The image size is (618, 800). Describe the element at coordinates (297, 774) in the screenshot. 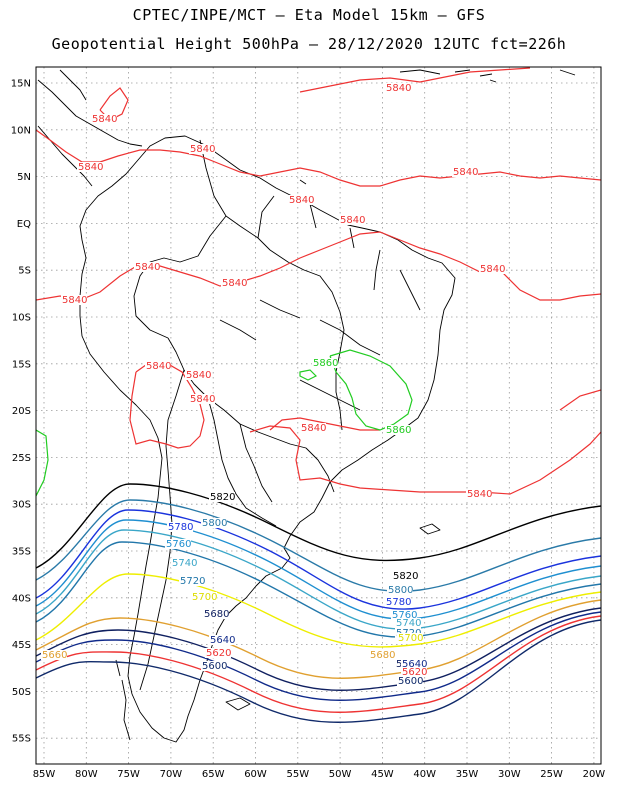

I see `lon-tick-label: 55W` at that location.